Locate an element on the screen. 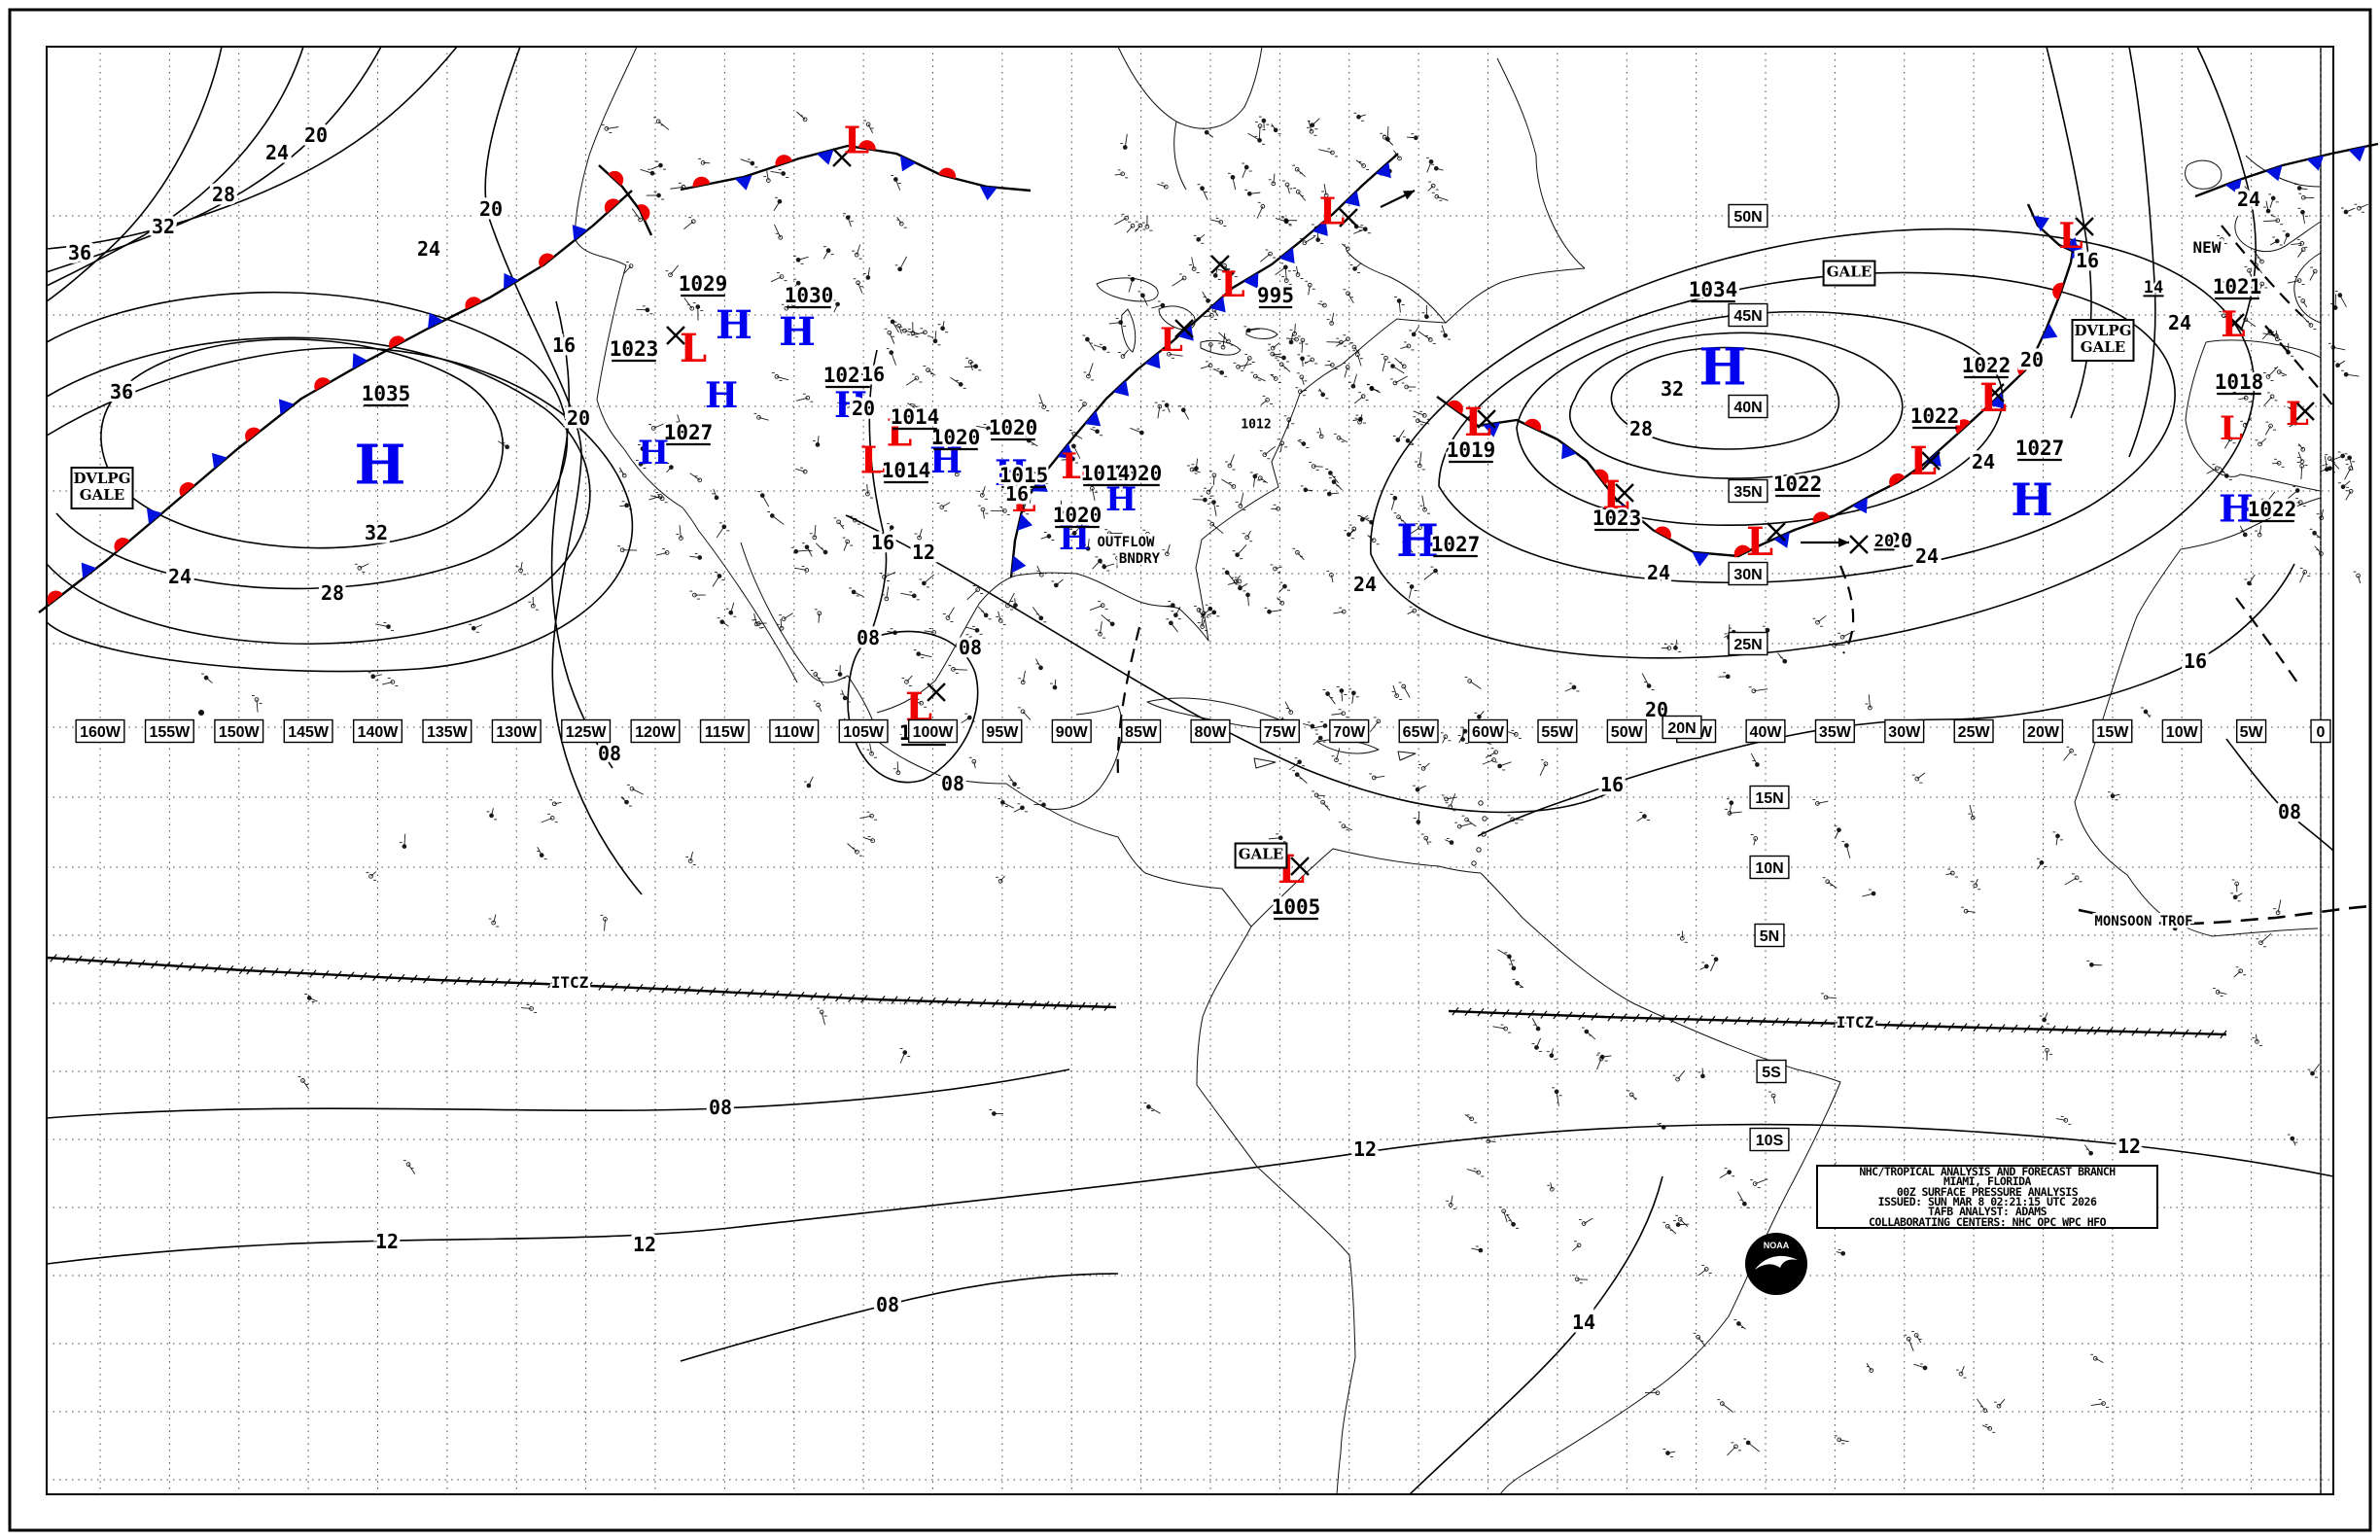  atlantic-stationary-front is located at coordinates (1761, 404).